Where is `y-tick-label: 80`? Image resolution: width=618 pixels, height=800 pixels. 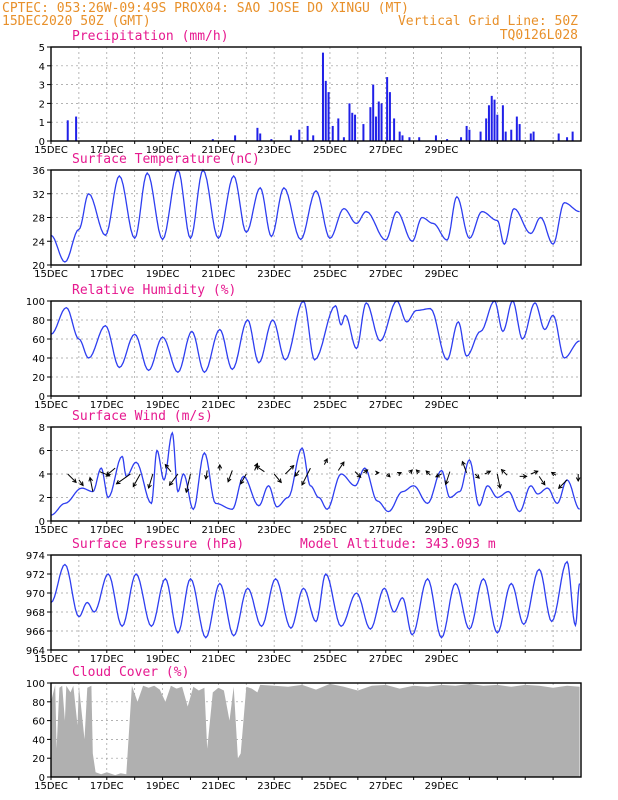 y-tick-label: 80 is located at coordinates (38, 703).